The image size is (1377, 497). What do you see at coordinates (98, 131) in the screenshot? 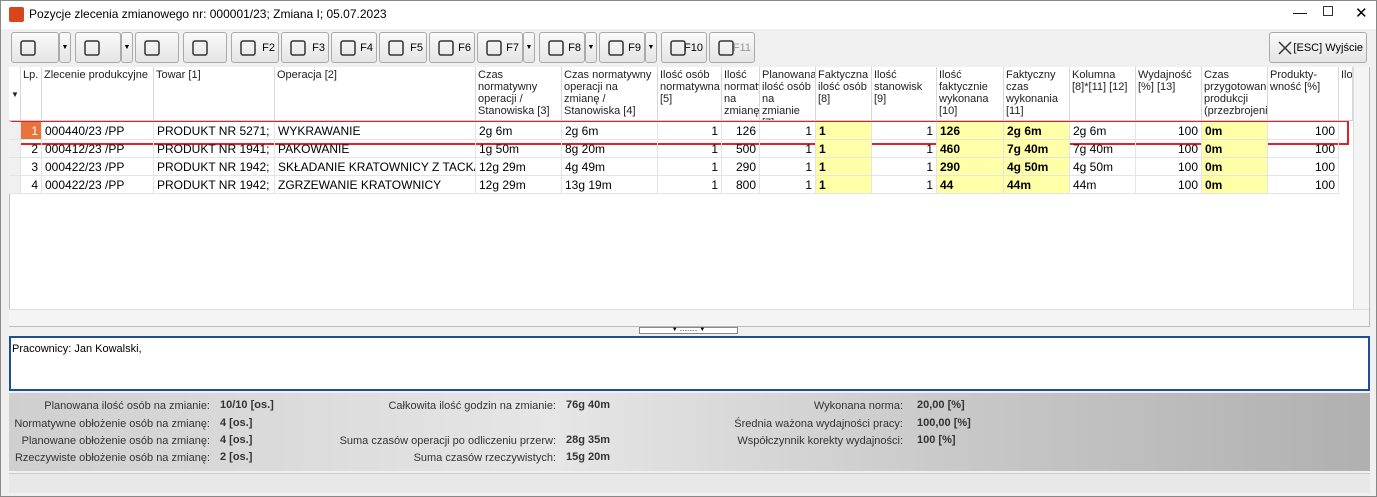
I see `cell: 000440/23 /PP` at bounding box center [98, 131].